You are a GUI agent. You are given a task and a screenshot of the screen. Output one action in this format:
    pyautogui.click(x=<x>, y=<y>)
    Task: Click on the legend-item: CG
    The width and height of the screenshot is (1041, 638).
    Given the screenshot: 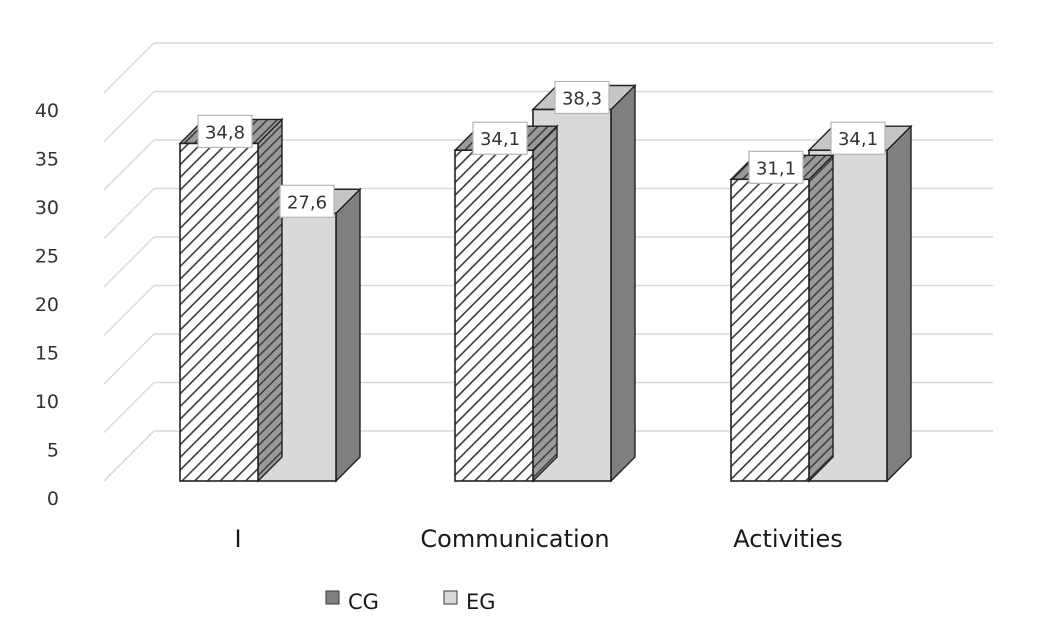 What is the action you would take?
    pyautogui.click(x=352, y=602)
    